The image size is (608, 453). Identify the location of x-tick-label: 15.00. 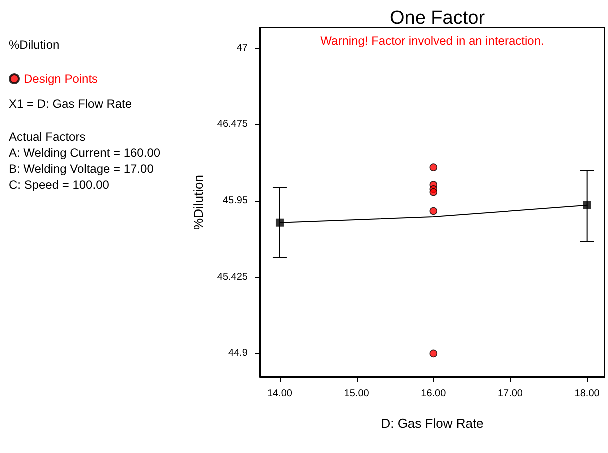
(357, 394).